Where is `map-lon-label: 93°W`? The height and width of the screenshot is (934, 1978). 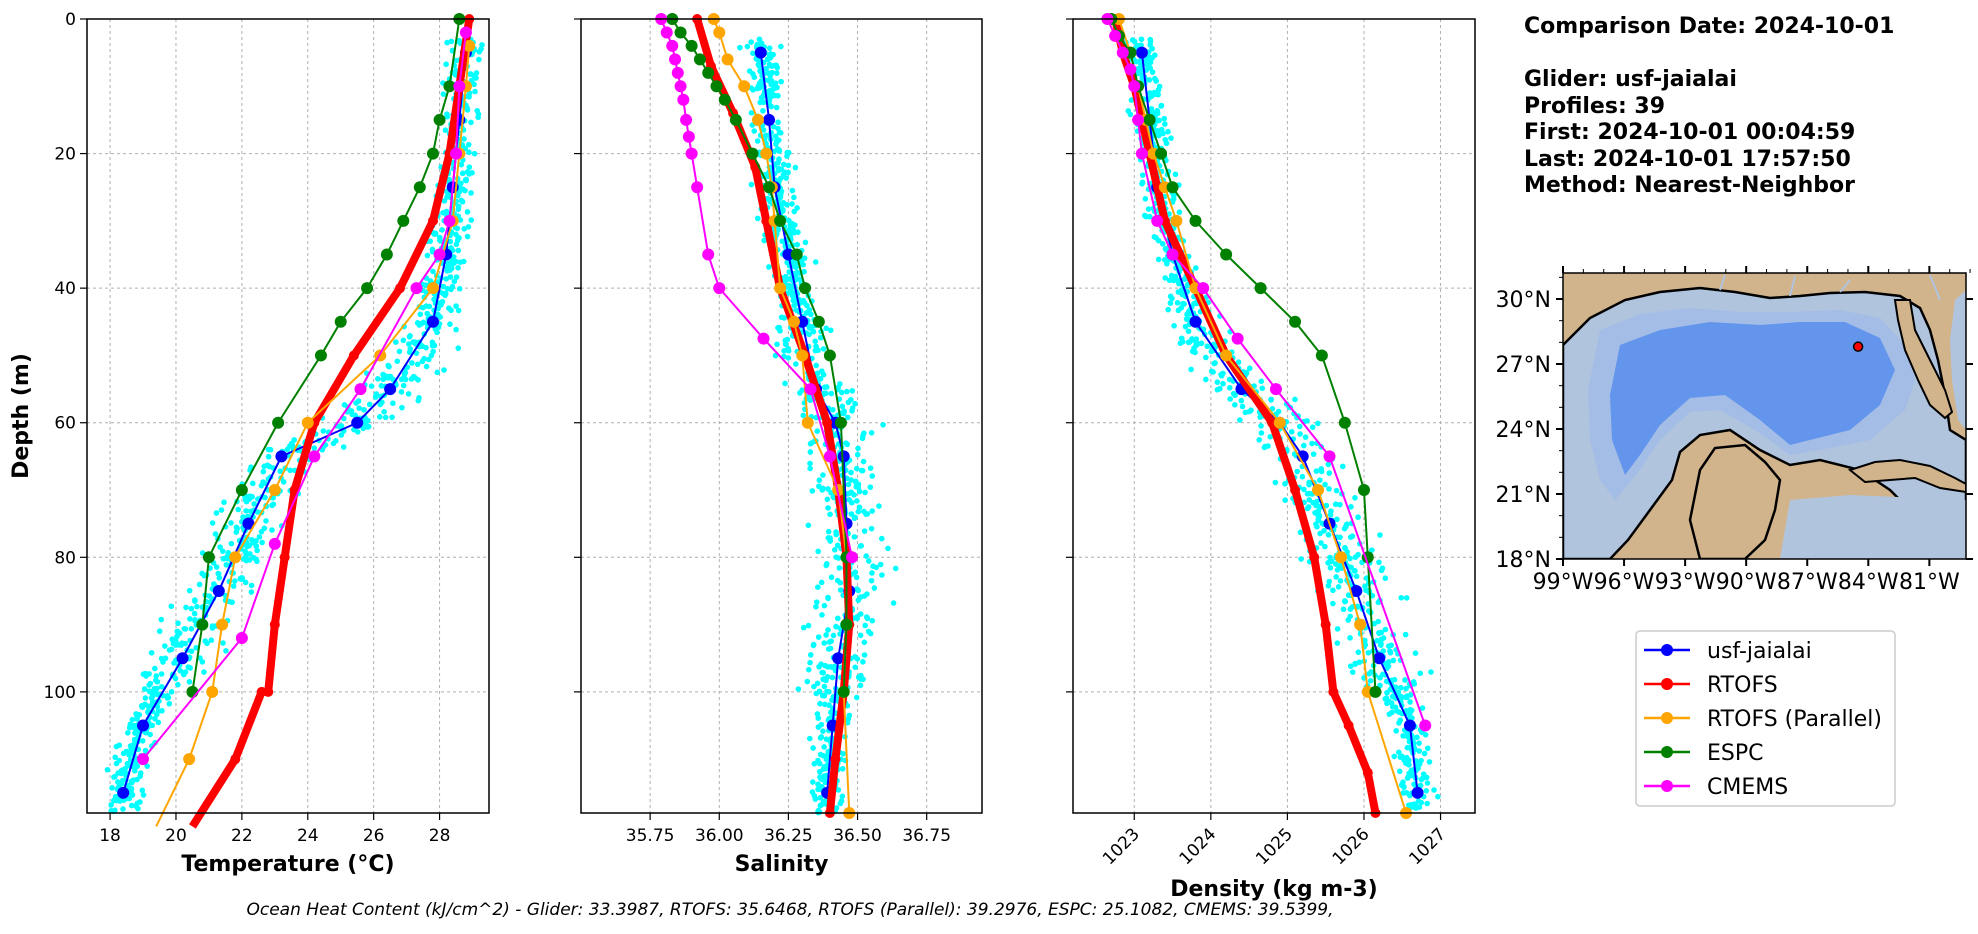 map-lon-label: 93°W is located at coordinates (1685, 582).